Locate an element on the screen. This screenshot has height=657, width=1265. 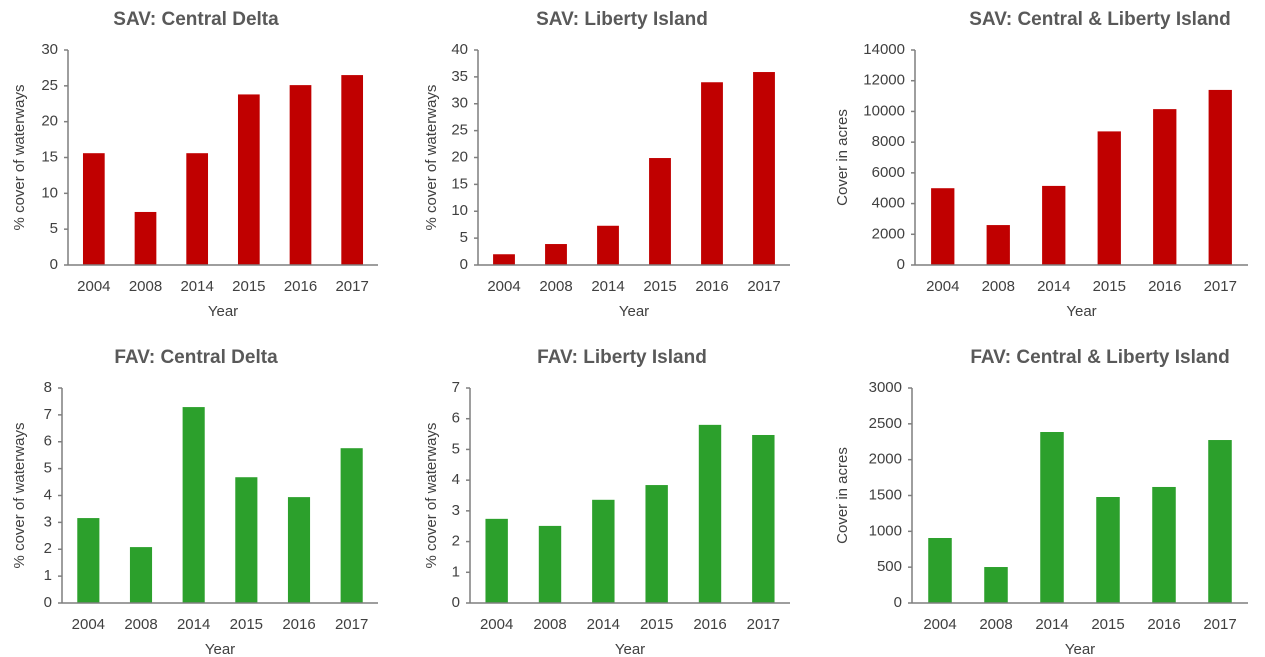
chart-title: SAV: Central & Liberty Island is located at coordinates (1099, 19).